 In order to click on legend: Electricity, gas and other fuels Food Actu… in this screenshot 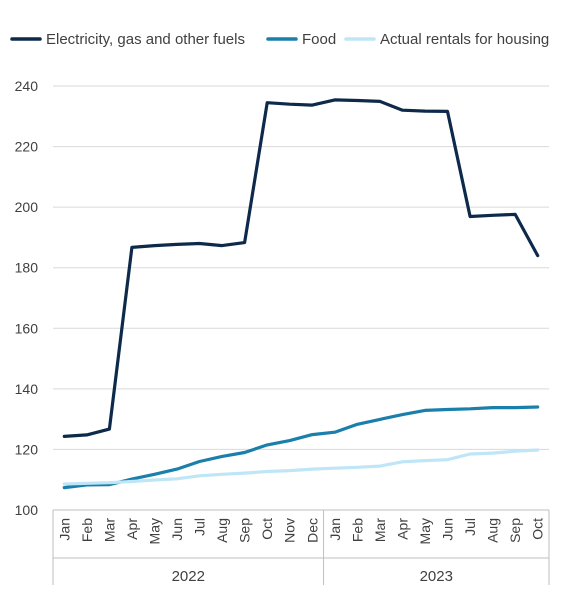, I will do `click(279, 39)`.